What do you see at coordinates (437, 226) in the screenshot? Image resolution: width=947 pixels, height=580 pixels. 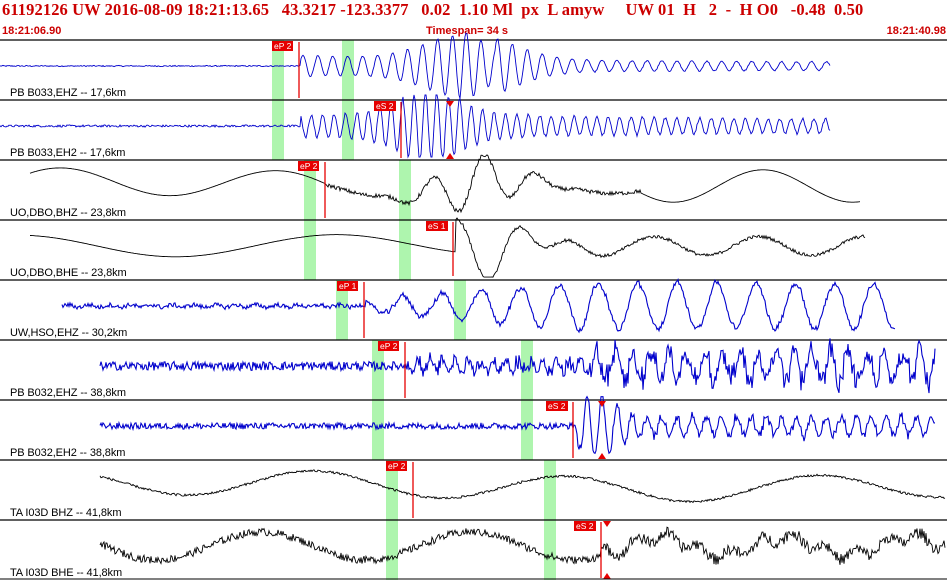 I see `pick-label: eS 1` at bounding box center [437, 226].